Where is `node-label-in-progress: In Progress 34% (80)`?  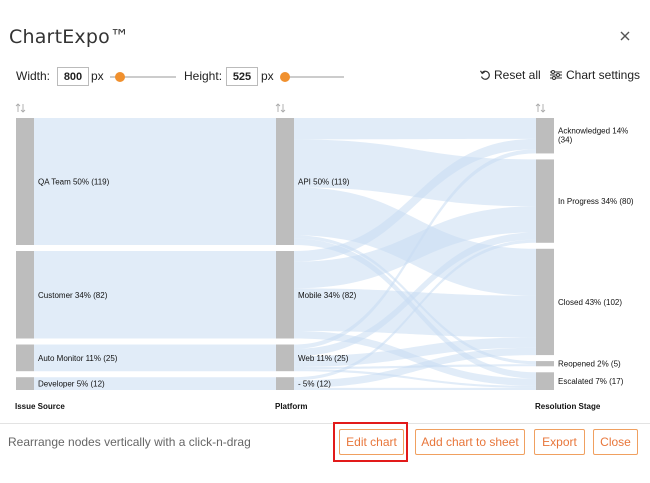
node-label-in-progress: In Progress 34% (80) is located at coordinates (596, 201).